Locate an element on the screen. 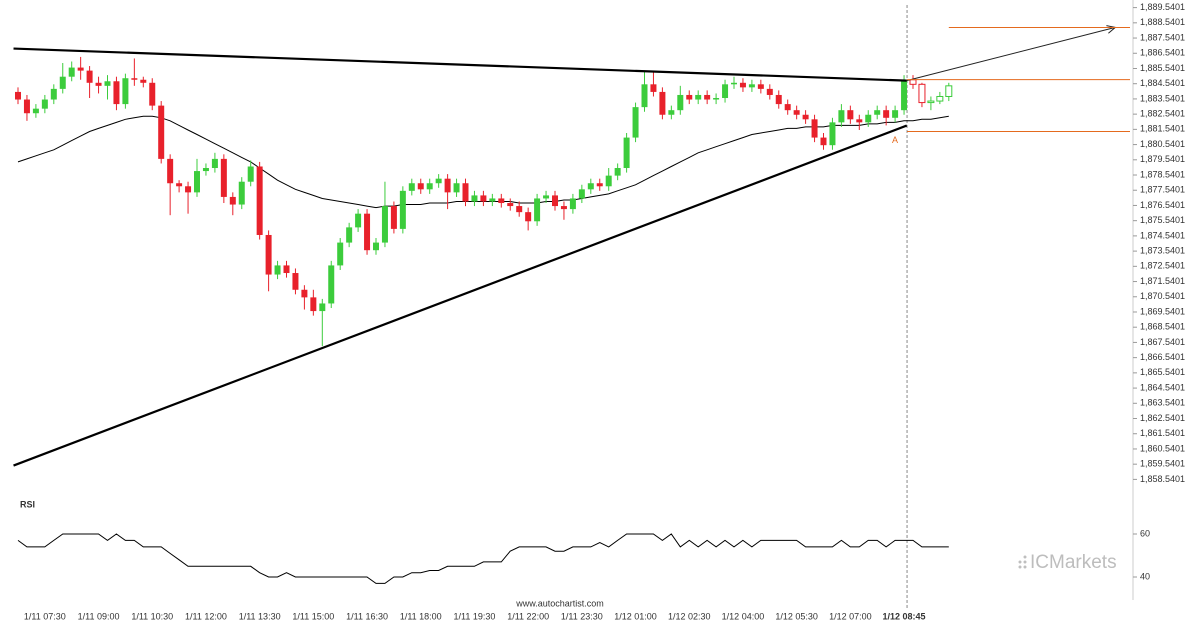 This screenshot has width=1200, height=630. y-tick-label: 1,885.5401 is located at coordinates (1162, 68).